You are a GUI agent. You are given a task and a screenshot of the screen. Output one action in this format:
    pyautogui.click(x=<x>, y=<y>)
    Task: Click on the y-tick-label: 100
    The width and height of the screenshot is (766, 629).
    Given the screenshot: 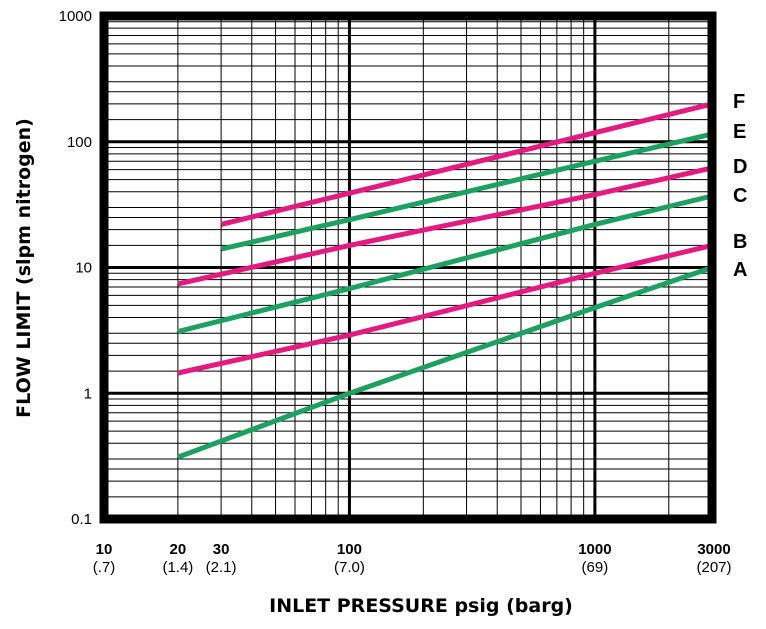 What is the action you would take?
    pyautogui.click(x=79, y=142)
    